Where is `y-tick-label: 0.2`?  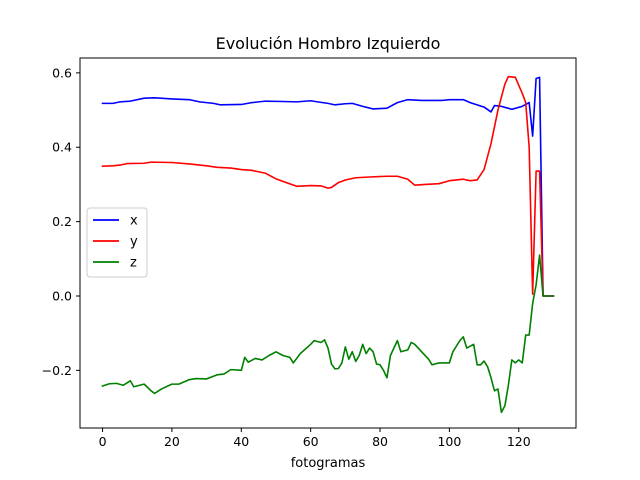 y-tick-label: 0.2 is located at coordinates (62, 221).